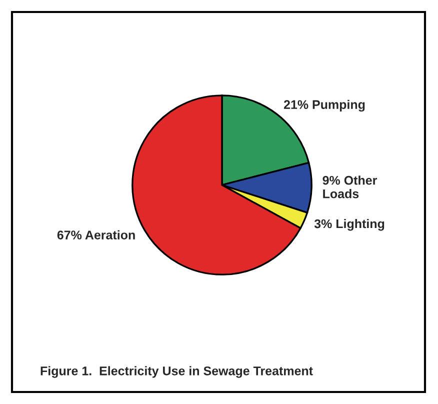 The image size is (438, 404). Describe the element at coordinates (96, 235) in the screenshot. I see `slice-label: 67% Aeration` at that location.